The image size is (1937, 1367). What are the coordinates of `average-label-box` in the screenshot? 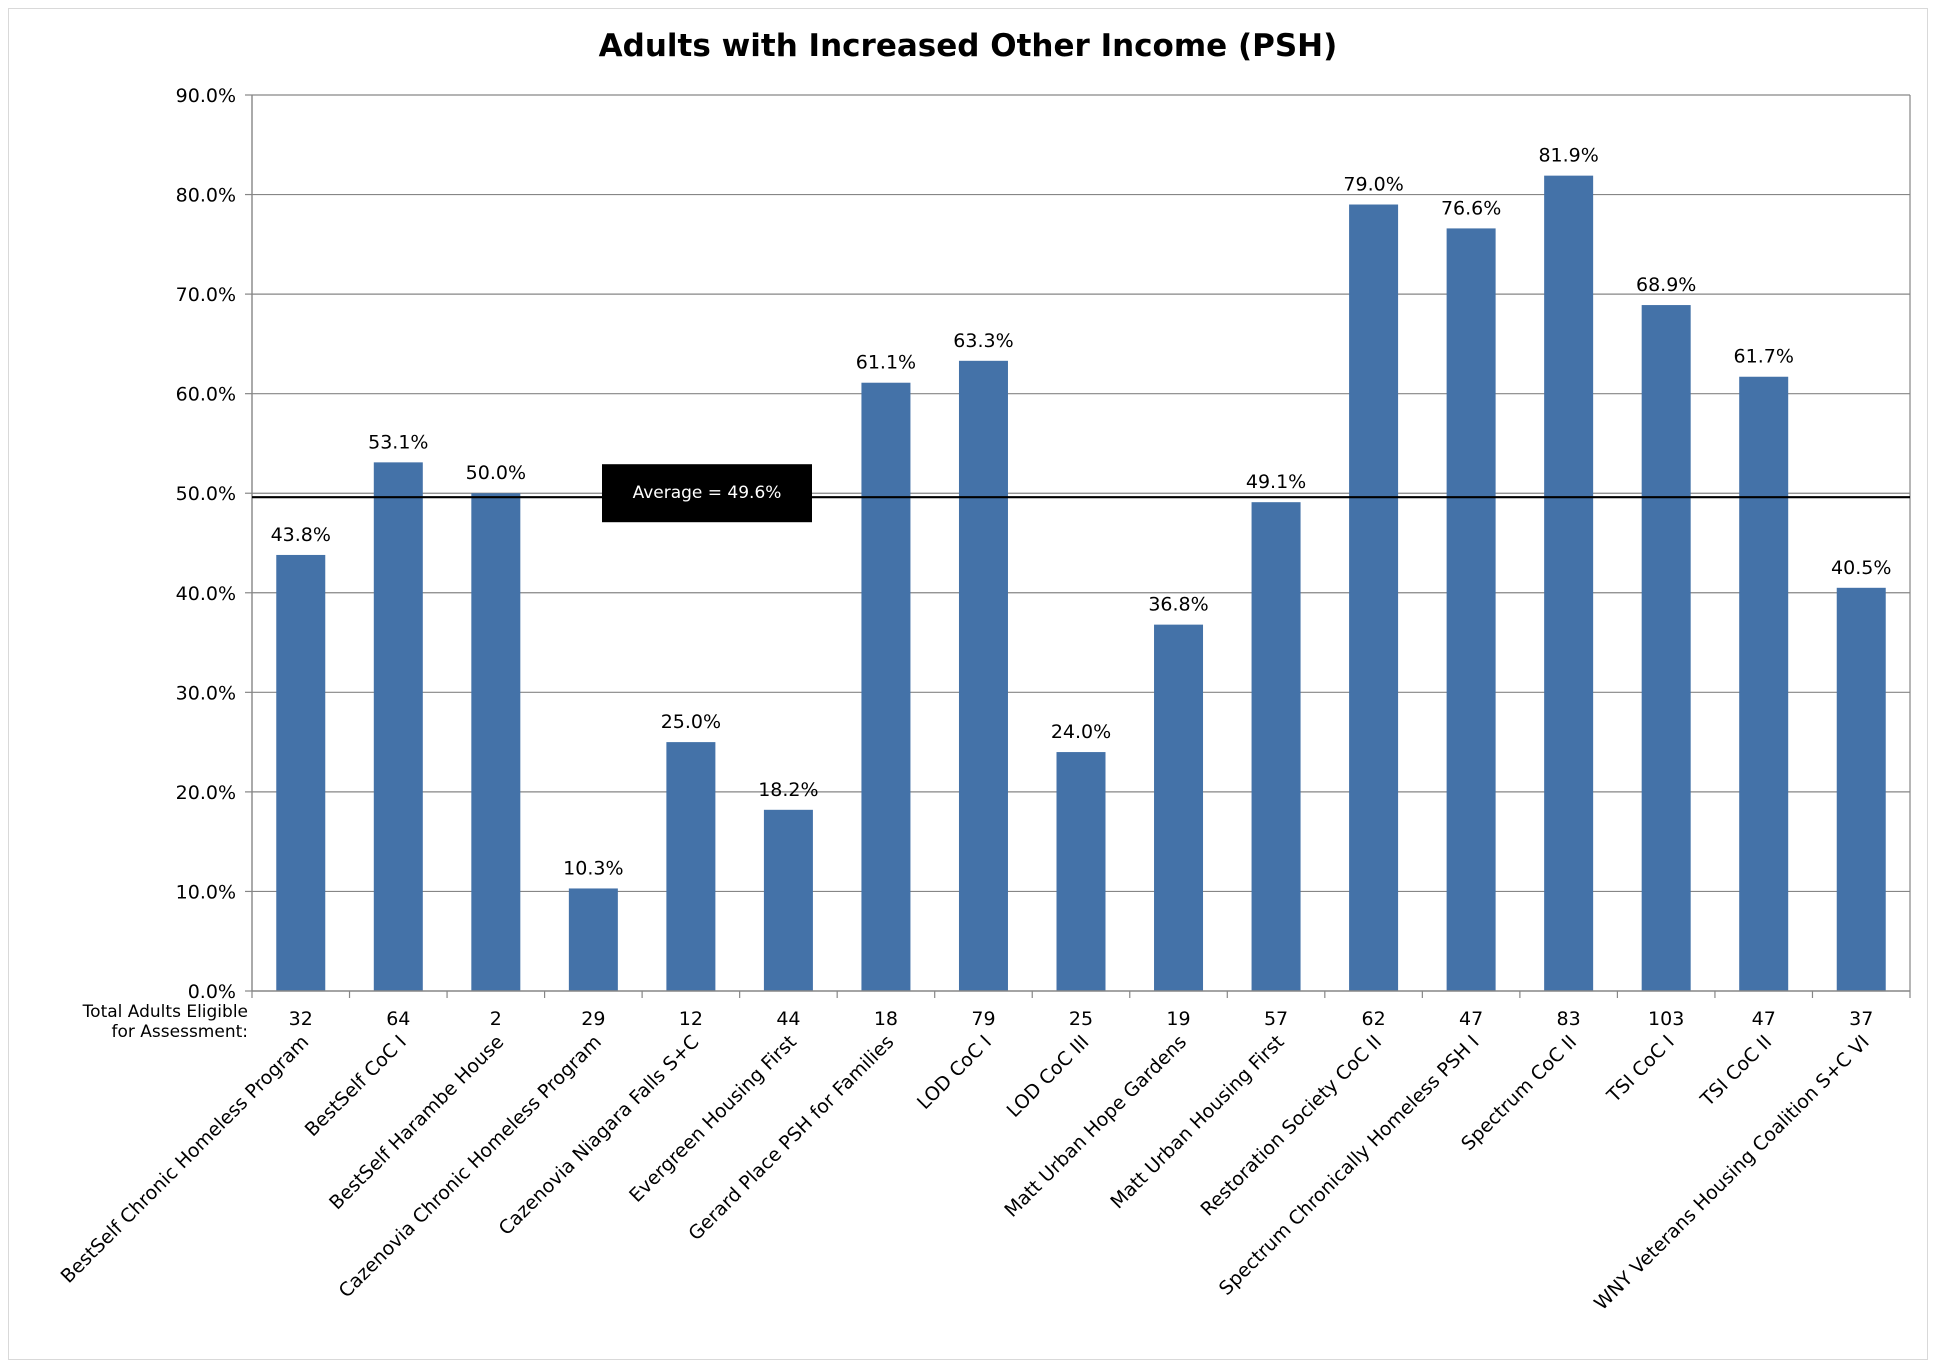 It's located at (707, 493).